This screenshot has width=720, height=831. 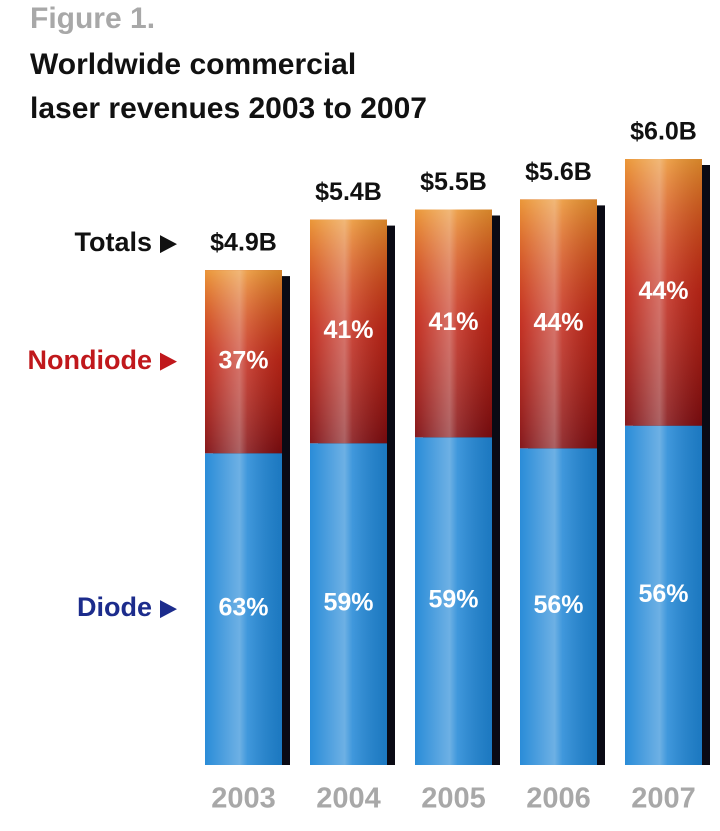 What do you see at coordinates (663, 799) in the screenshot?
I see `x-tick-label: 2007` at bounding box center [663, 799].